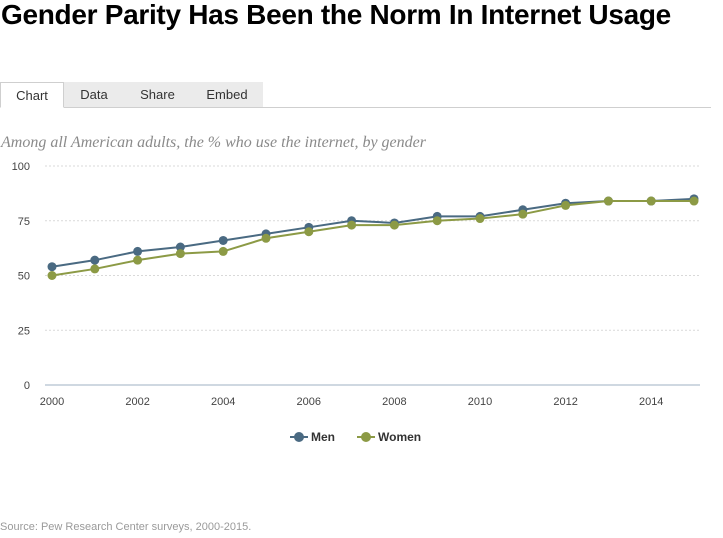  What do you see at coordinates (565, 402) in the screenshot?
I see `x-tick-label: 2012` at bounding box center [565, 402].